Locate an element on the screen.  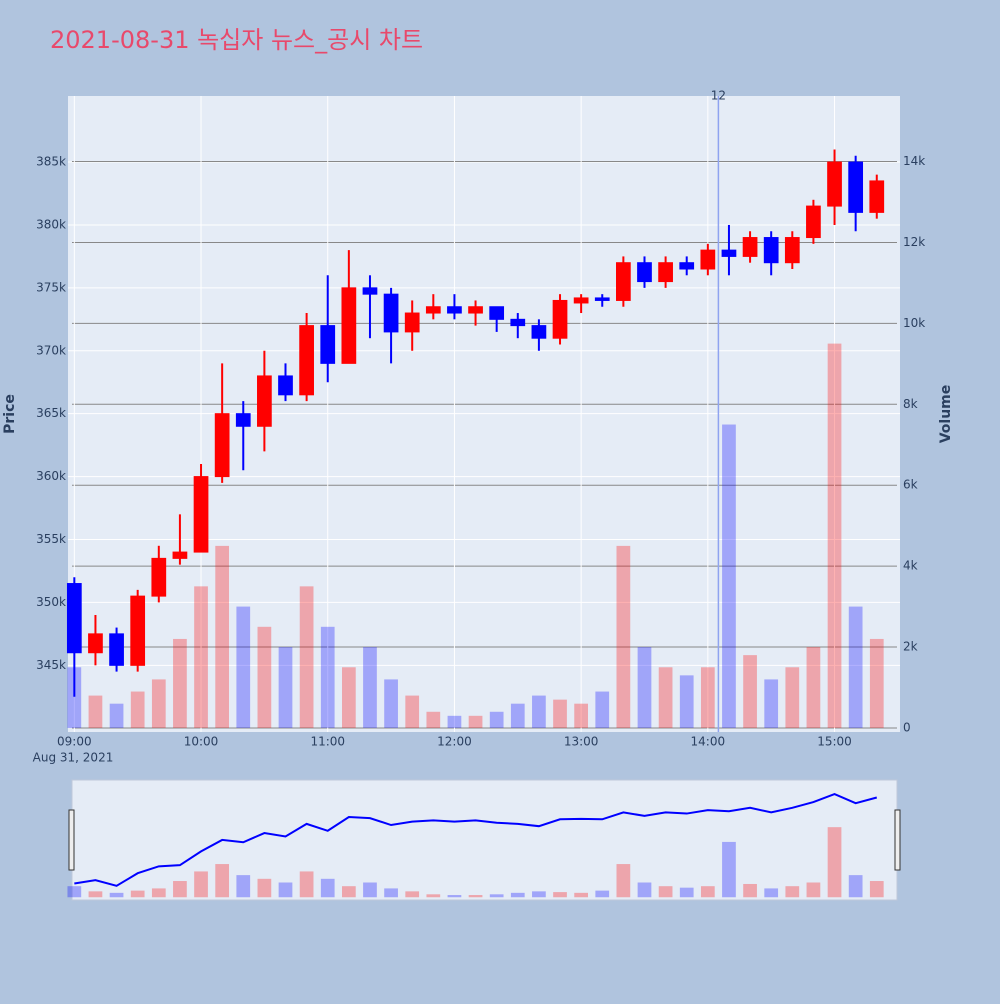
y2-tick-label: 8k is located at coordinates (910, 404).